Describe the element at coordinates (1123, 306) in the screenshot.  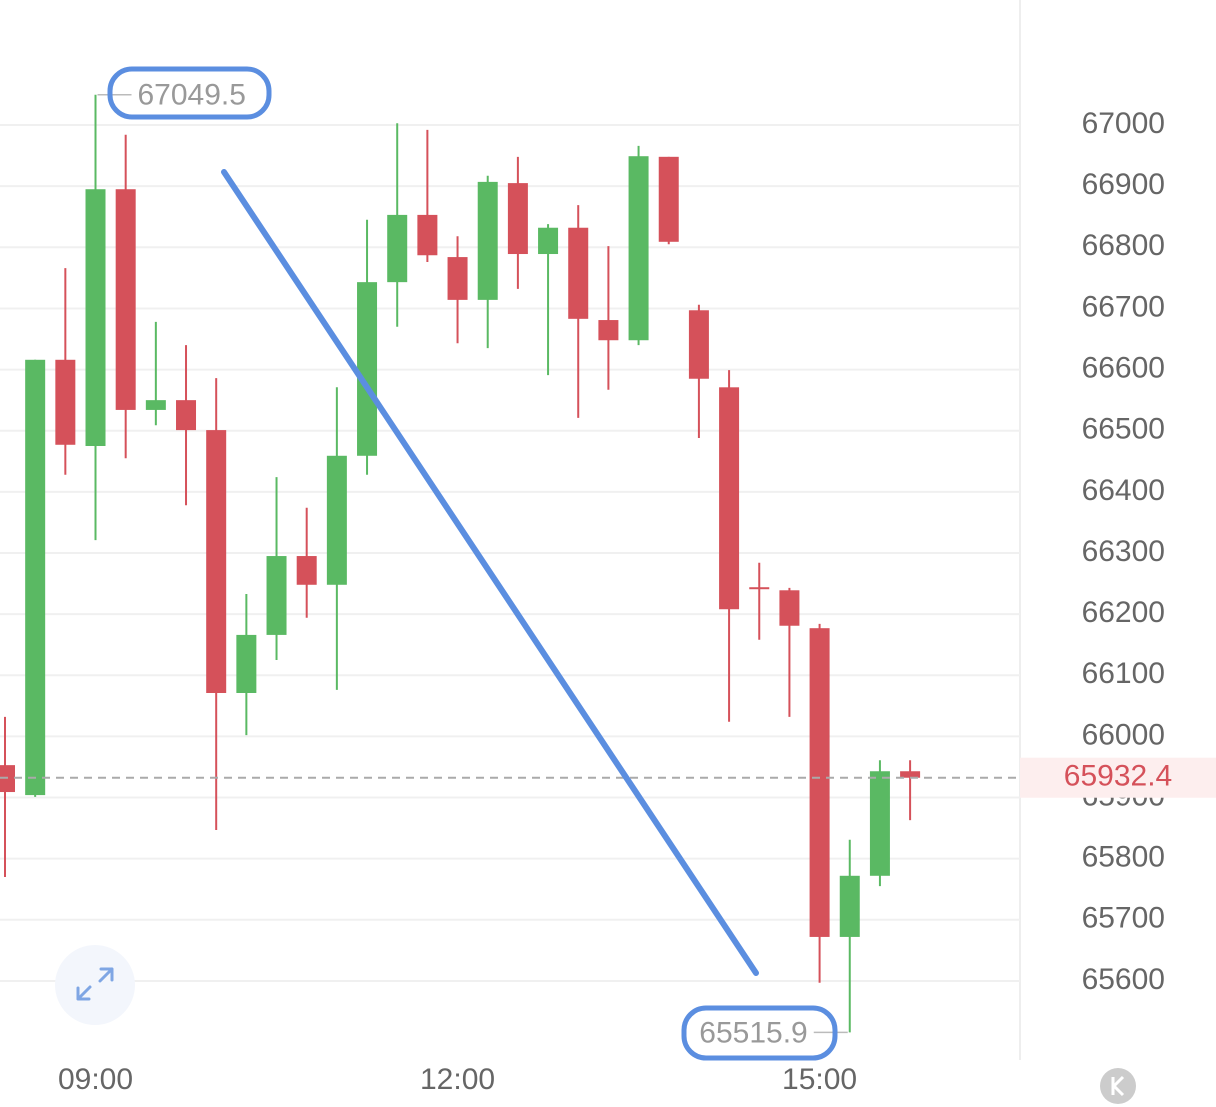
I see `y-tick-label: 66700` at that location.